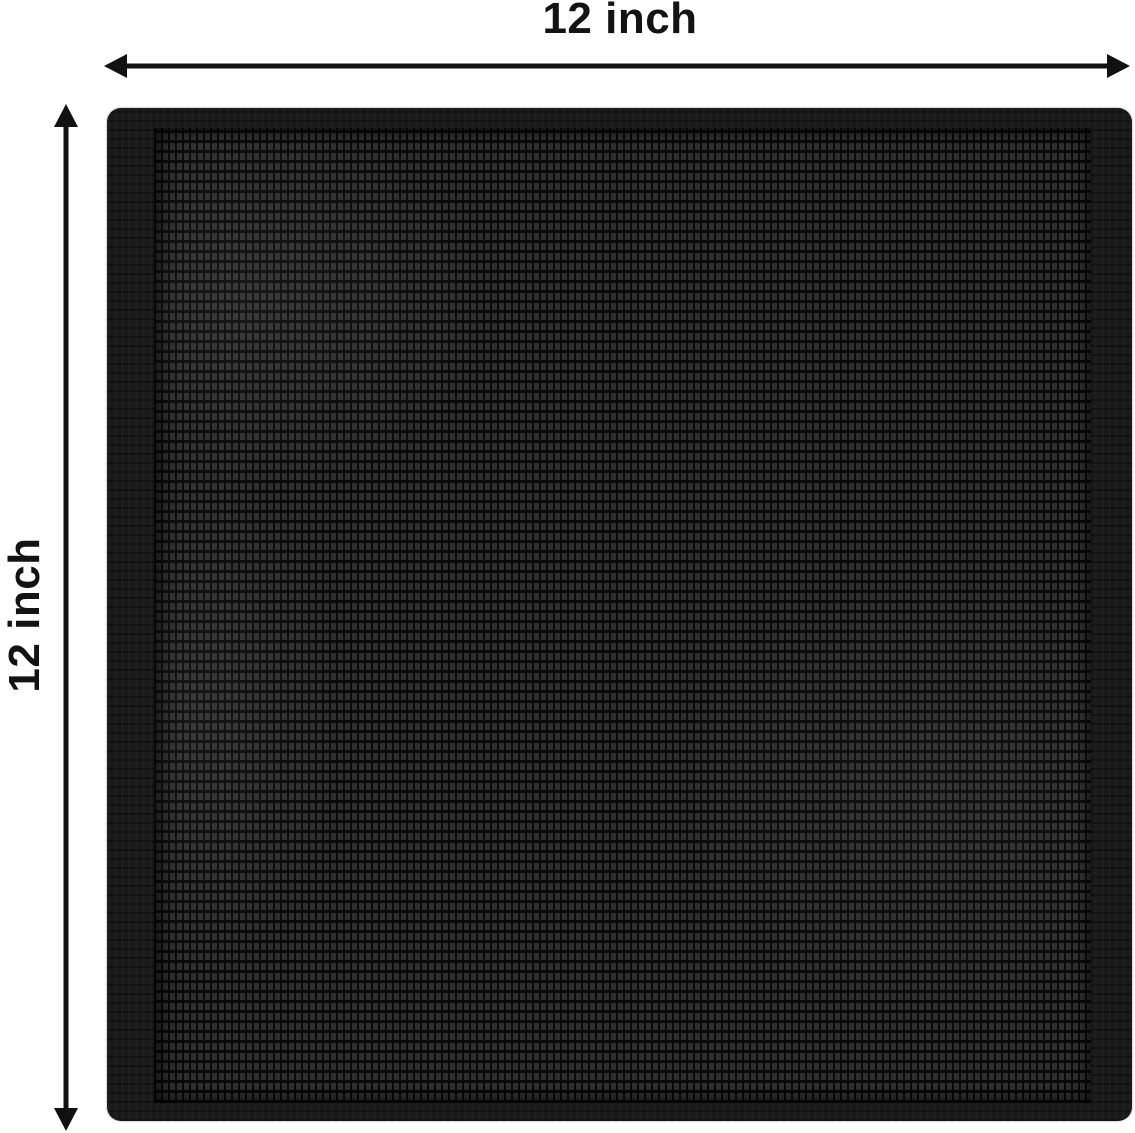 This screenshot has height=1133, width=1135. What do you see at coordinates (617, 66) in the screenshot?
I see `width-dimension-arrow-icon` at bounding box center [617, 66].